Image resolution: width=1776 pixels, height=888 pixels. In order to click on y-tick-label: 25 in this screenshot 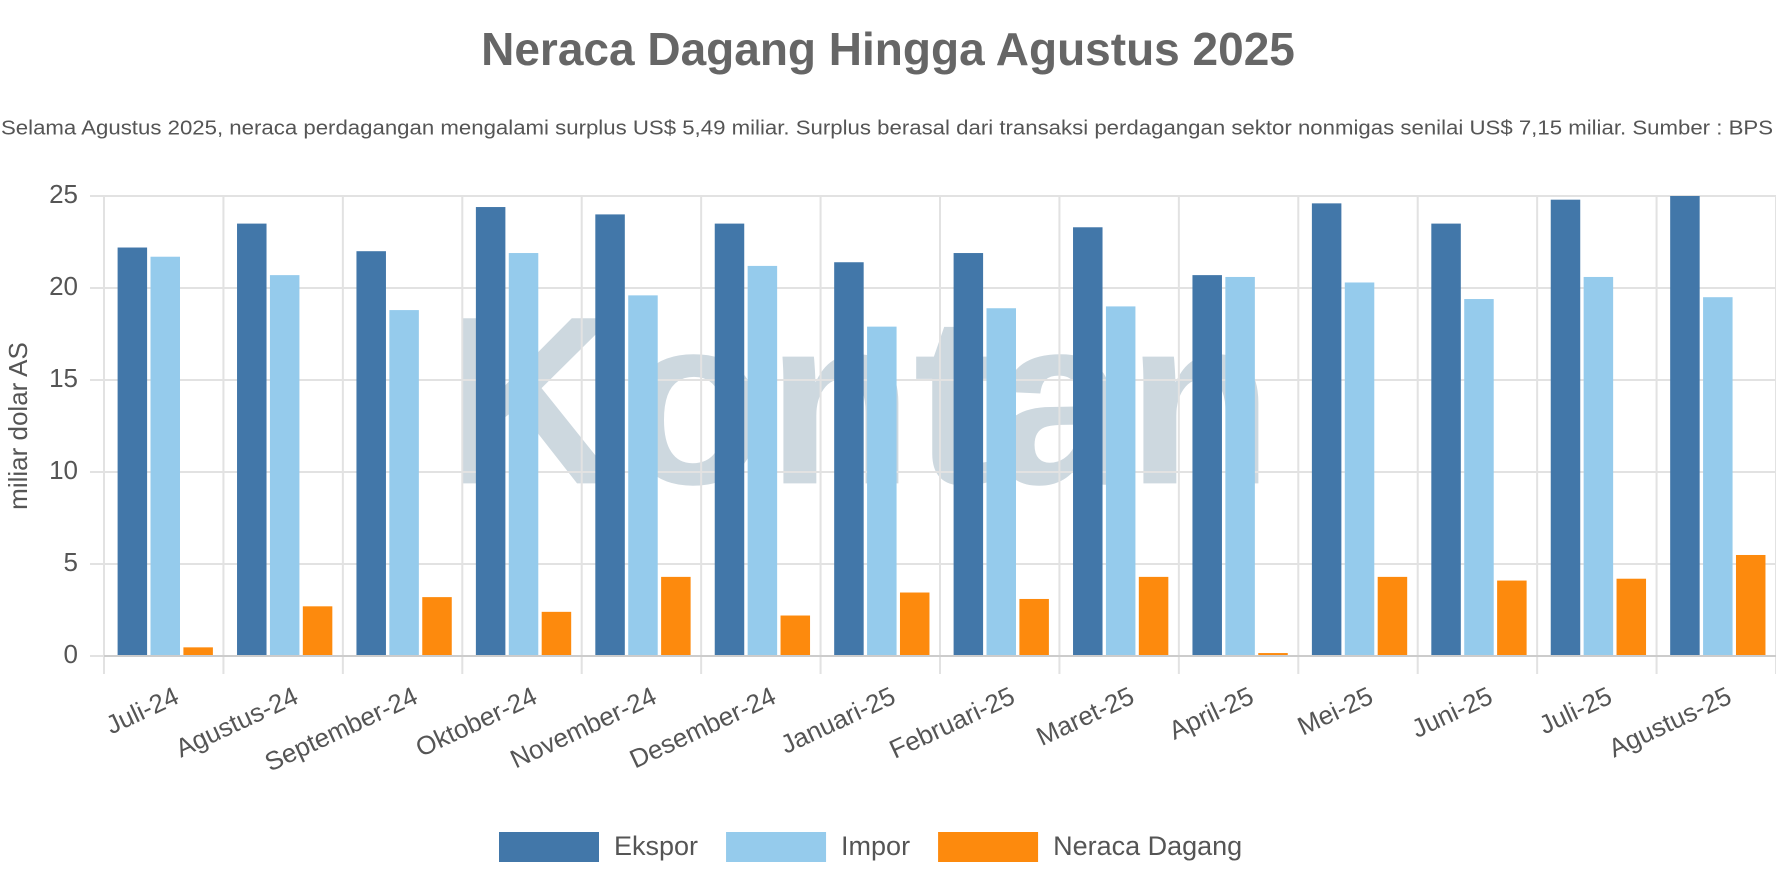, I will do `click(63, 194)`.